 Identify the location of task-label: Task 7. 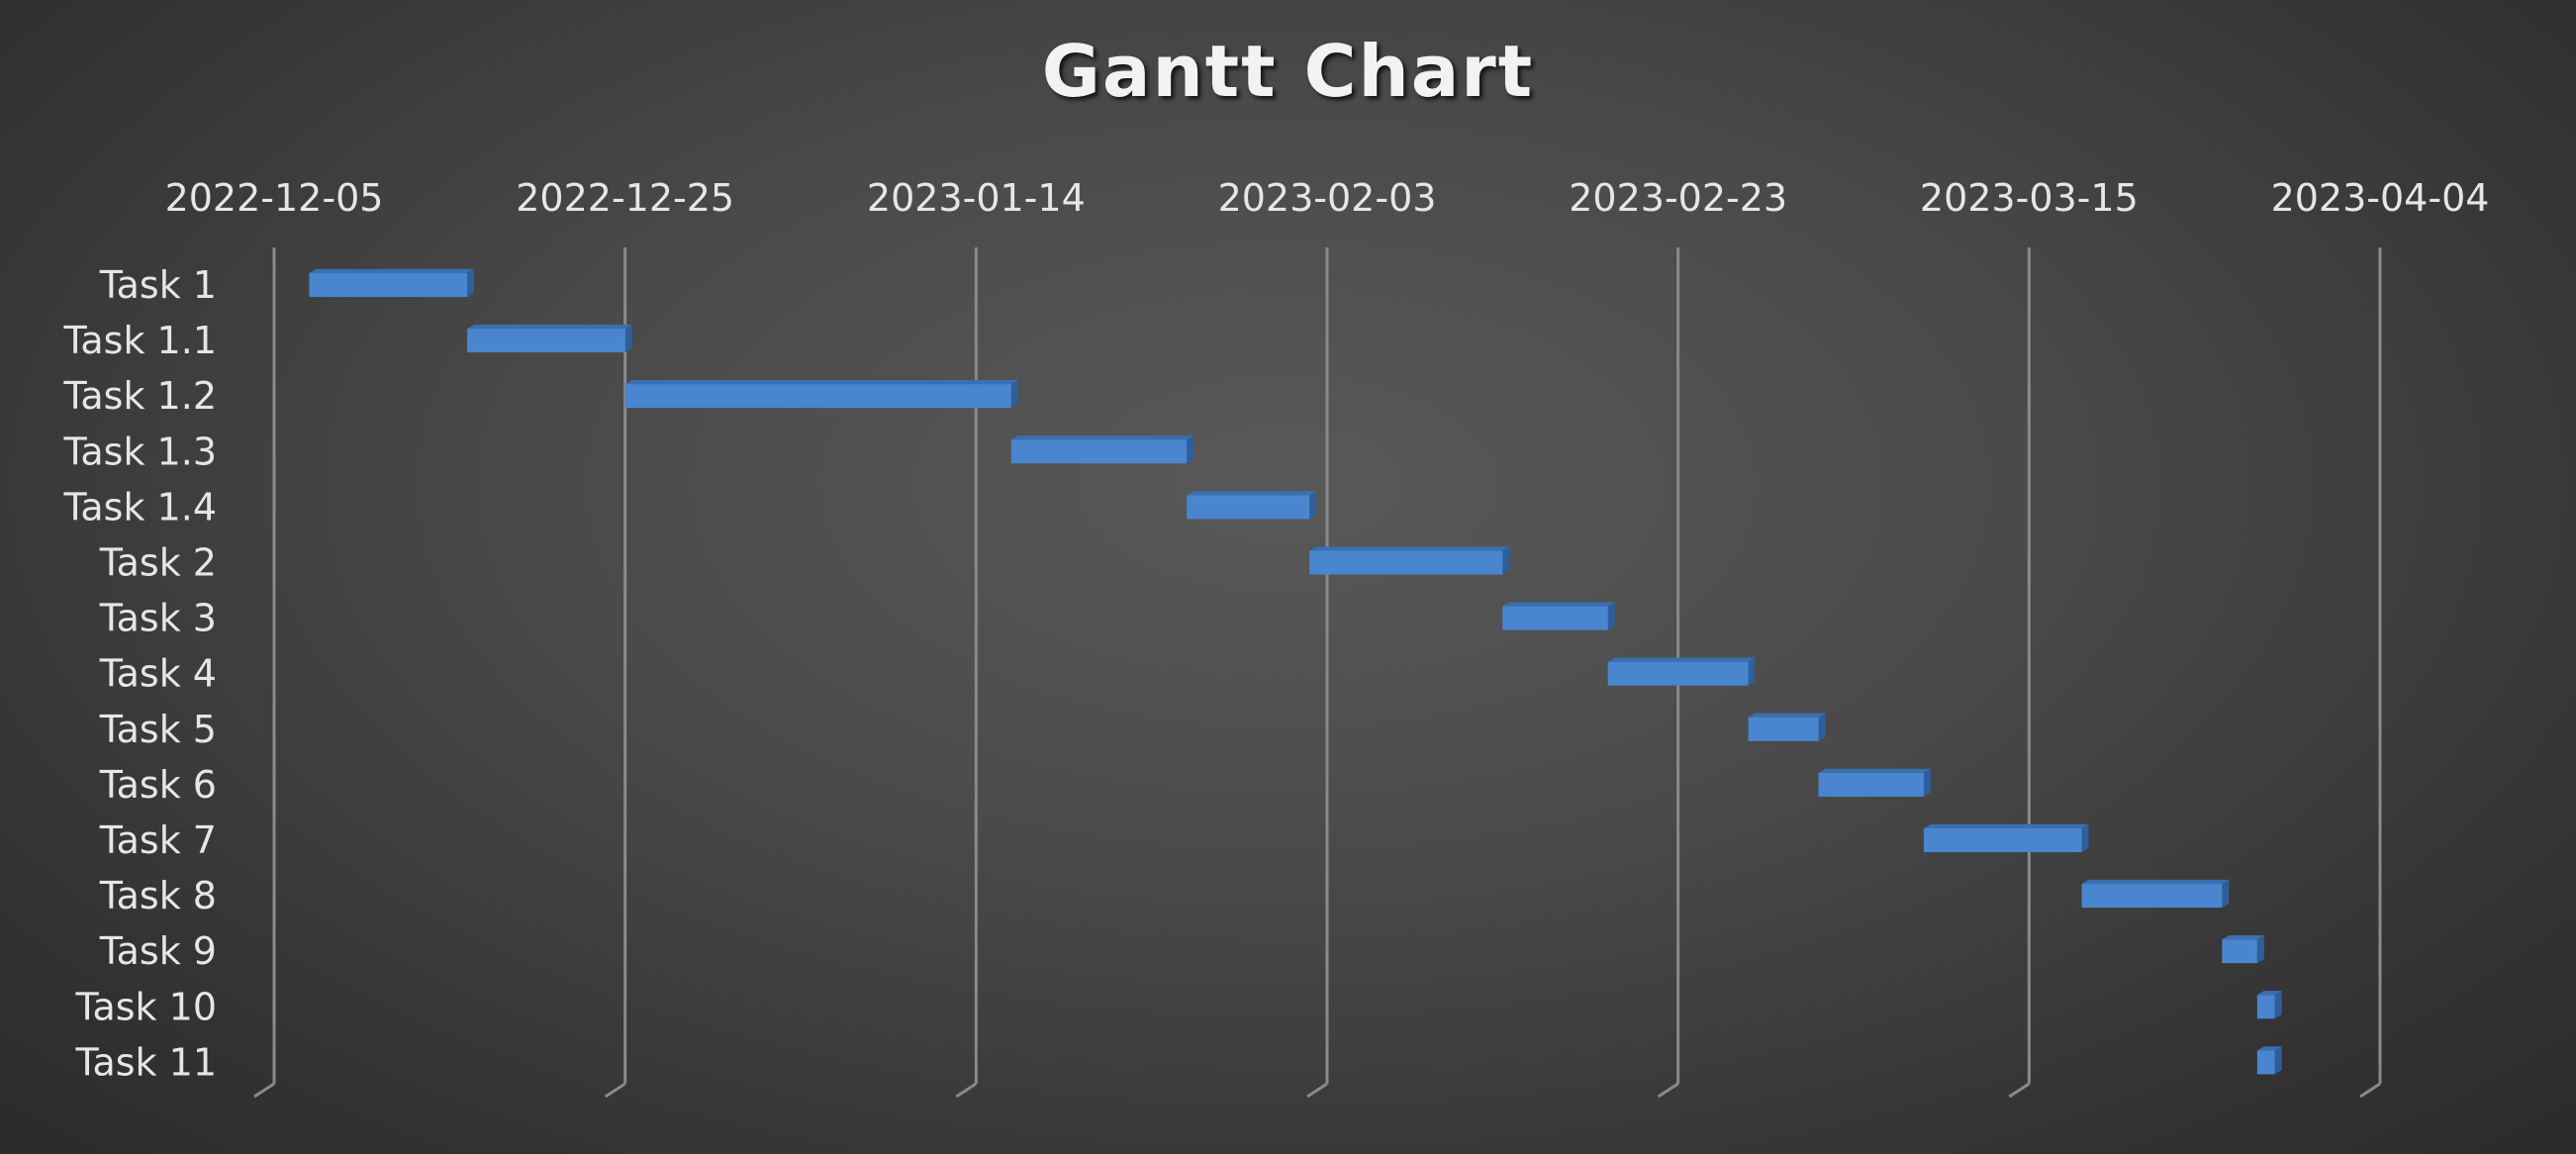
(158, 840).